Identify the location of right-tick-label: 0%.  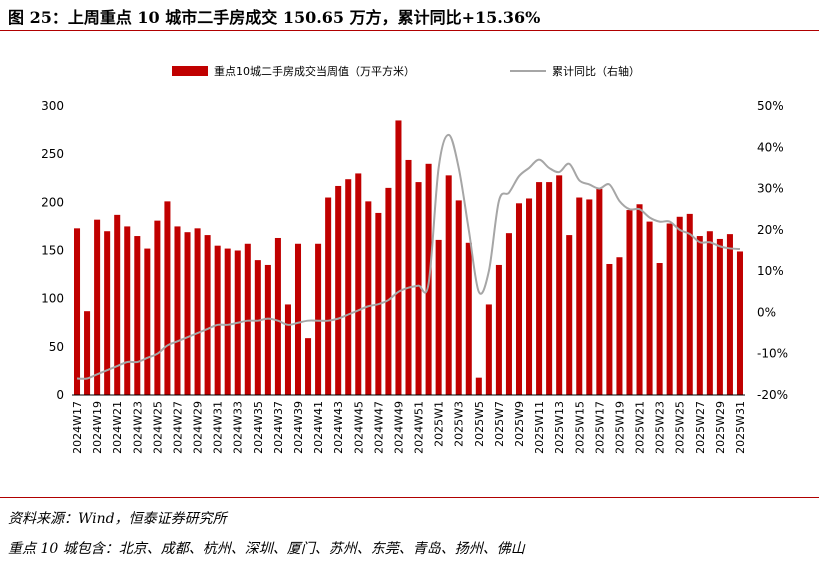
(766, 312).